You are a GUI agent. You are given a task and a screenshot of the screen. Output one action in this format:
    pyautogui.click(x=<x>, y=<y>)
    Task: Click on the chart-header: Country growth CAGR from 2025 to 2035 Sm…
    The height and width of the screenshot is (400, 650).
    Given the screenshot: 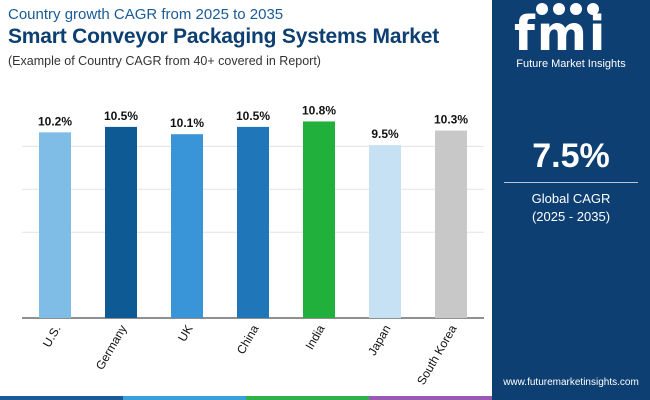 What is the action you would take?
    pyautogui.click(x=248, y=37)
    